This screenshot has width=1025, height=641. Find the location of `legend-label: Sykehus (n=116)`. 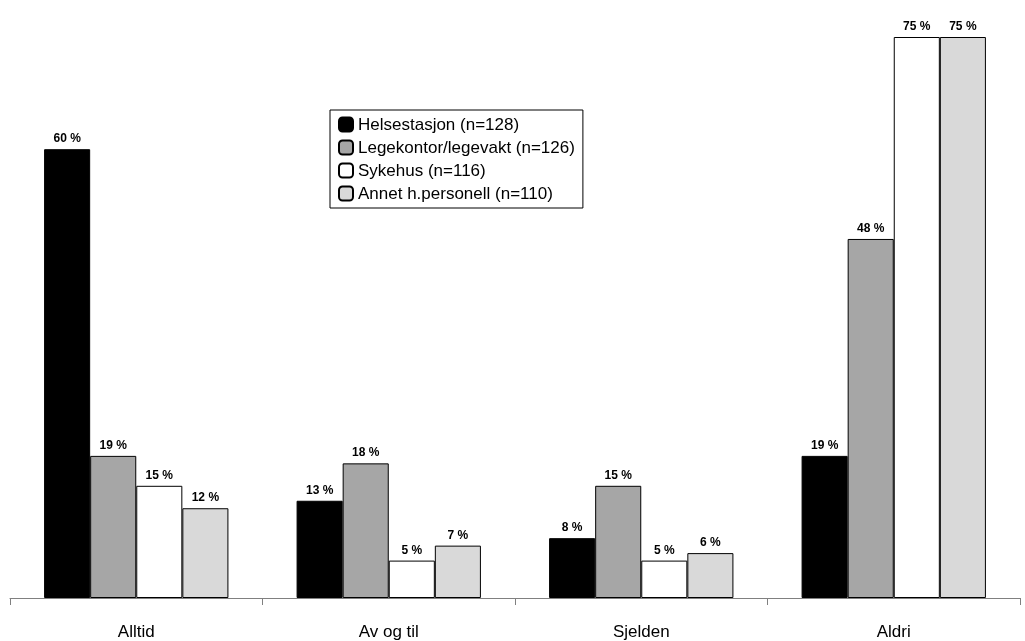

legend-label: Sykehus (n=116) is located at coordinates (422, 170).